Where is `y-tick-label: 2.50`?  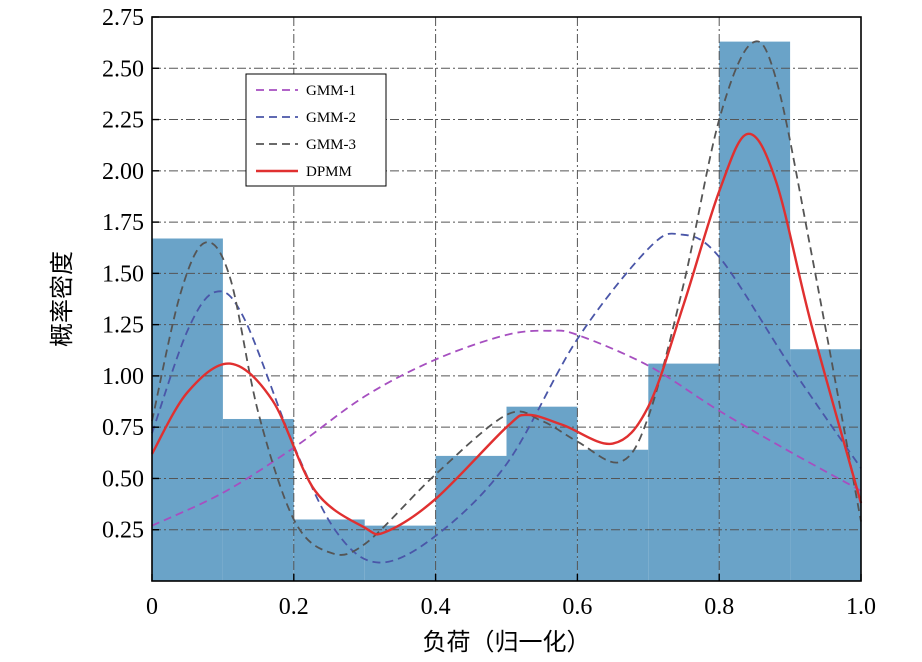
y-tick-label: 2.50 is located at coordinates (123, 69).